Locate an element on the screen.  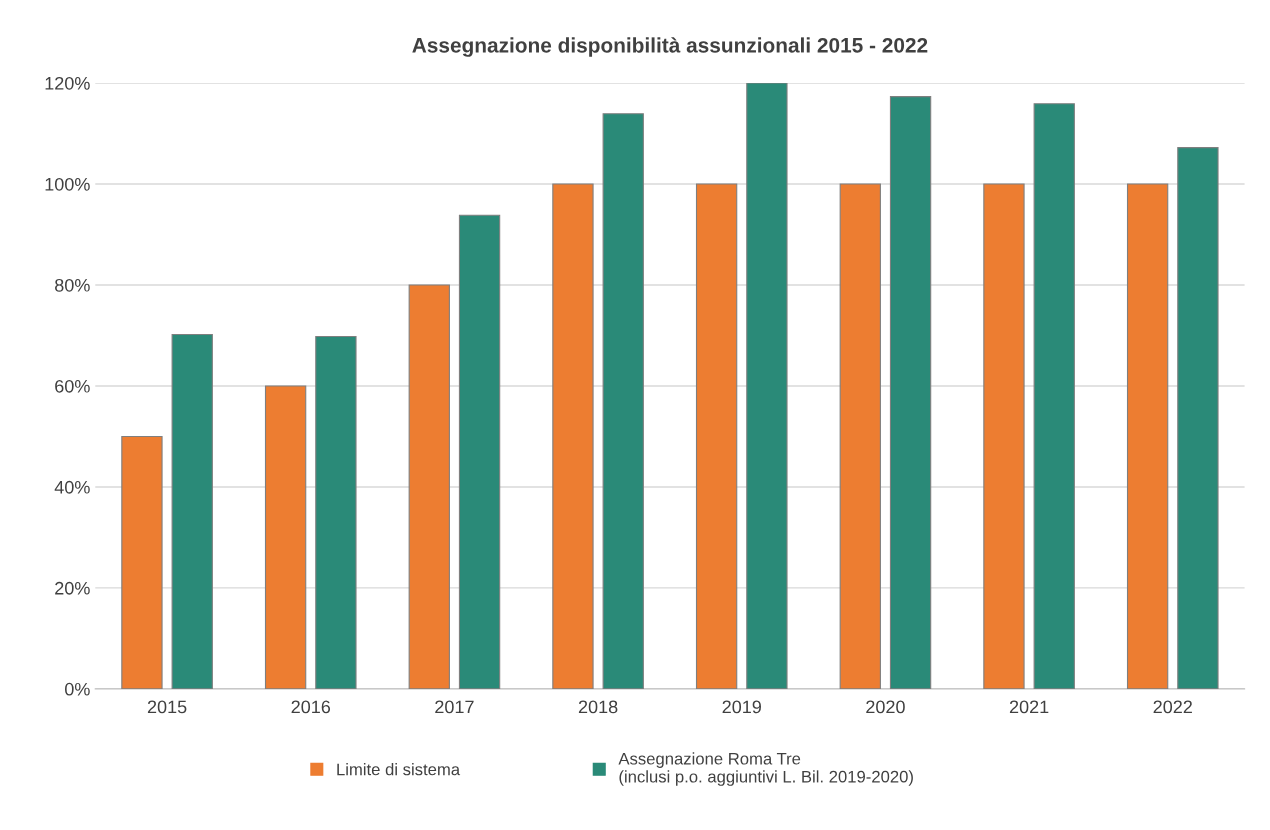
x-tick-label: 2015 is located at coordinates (167, 707).